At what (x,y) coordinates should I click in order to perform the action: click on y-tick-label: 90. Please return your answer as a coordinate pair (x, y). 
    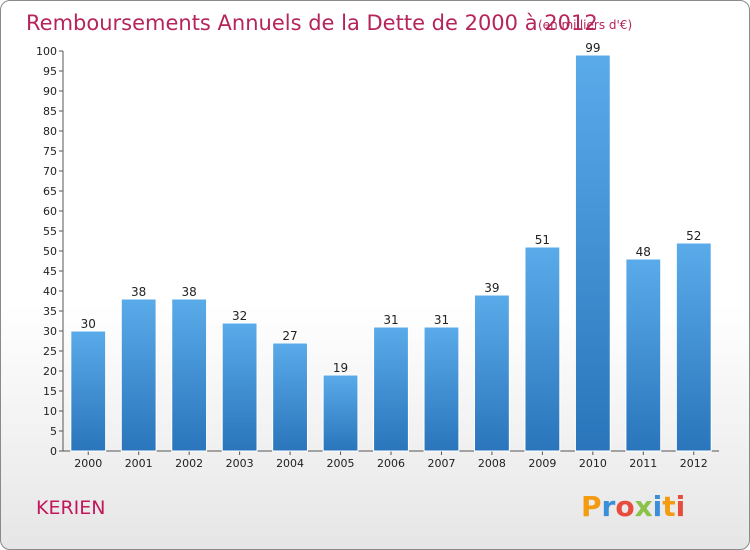
    Looking at the image, I should click on (50, 91).